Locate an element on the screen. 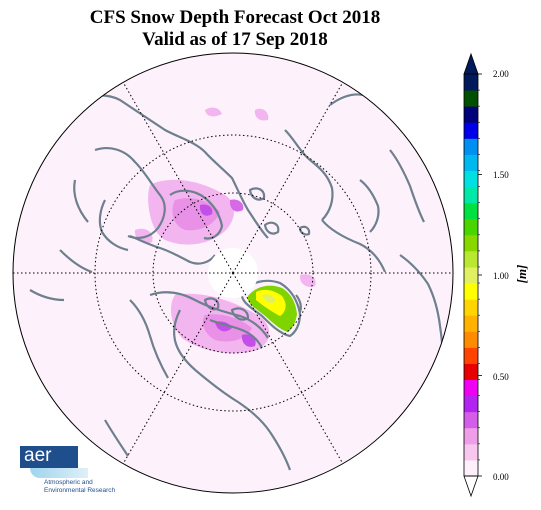  aer-logo-subtitle: Environmental Research is located at coordinates (80, 490).